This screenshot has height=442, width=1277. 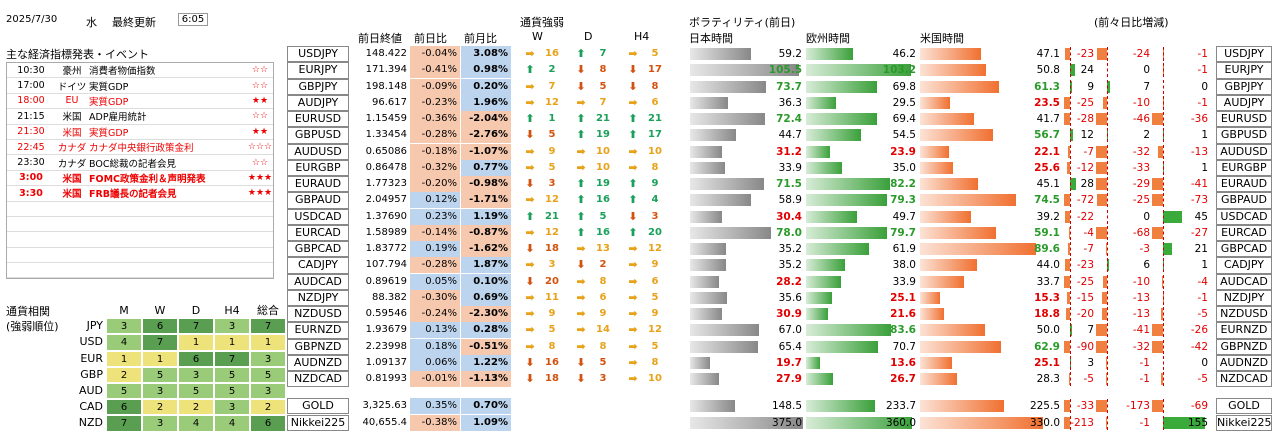 I want to click on events-title: 主な経済指標発表・イベント, so click(x=77, y=54).